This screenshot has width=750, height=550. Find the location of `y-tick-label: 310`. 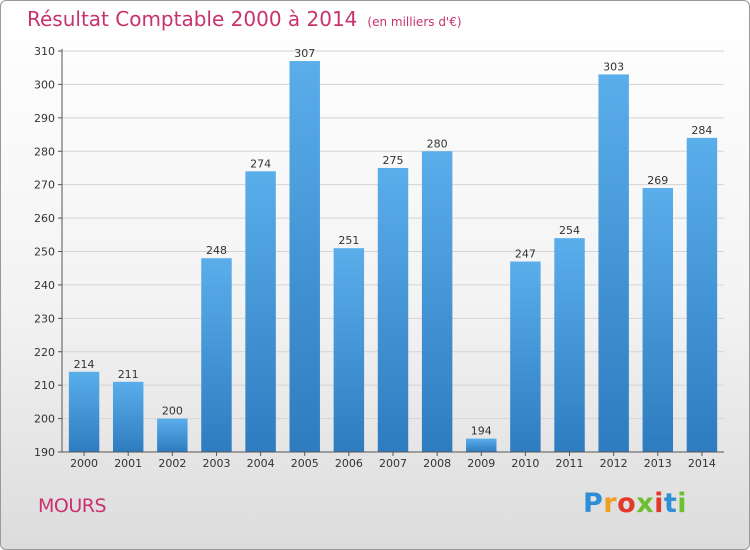

y-tick-label: 310 is located at coordinates (44, 51).